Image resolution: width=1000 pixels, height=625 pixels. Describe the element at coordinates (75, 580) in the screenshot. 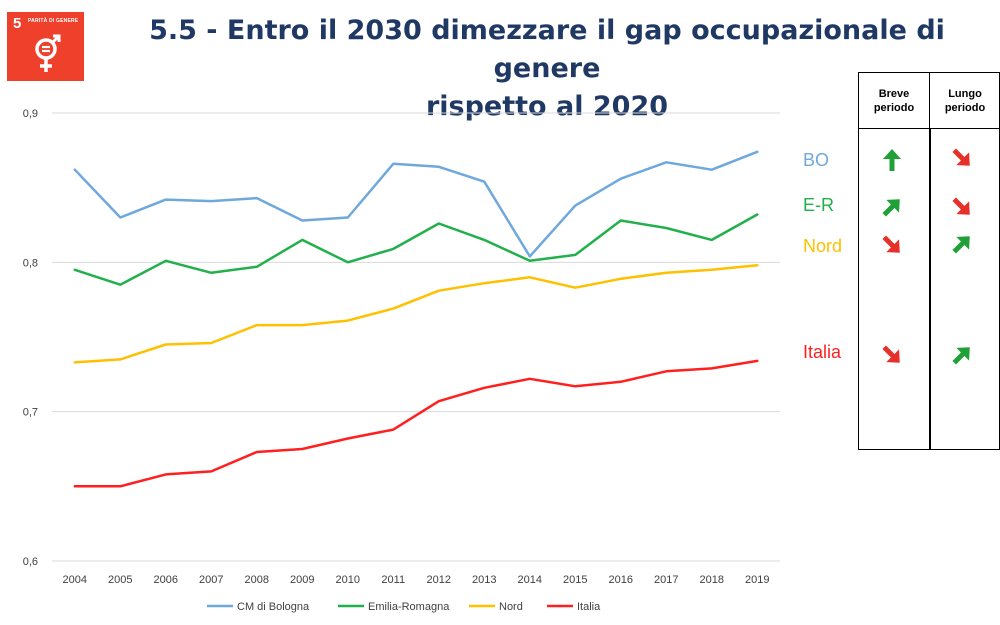

I see `x-tick-label: 2004` at that location.